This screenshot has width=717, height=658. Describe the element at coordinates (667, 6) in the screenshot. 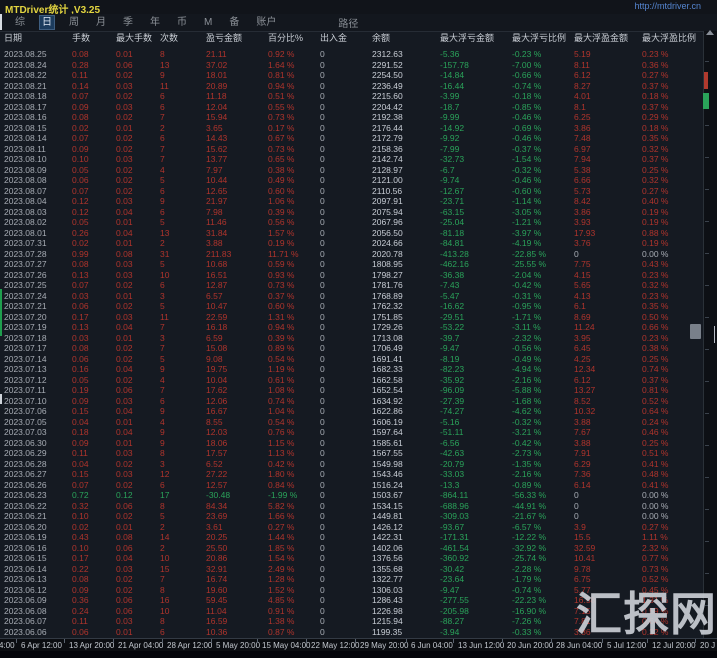

I see `website-link: http://mtdriver.cn` at that location.